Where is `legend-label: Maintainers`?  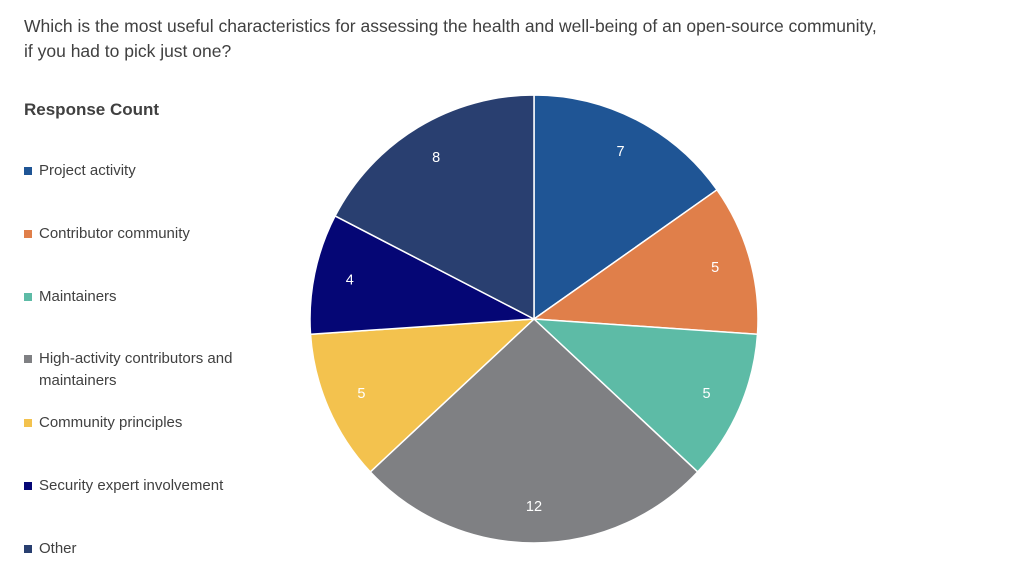
legend-label: Maintainers is located at coordinates (78, 296).